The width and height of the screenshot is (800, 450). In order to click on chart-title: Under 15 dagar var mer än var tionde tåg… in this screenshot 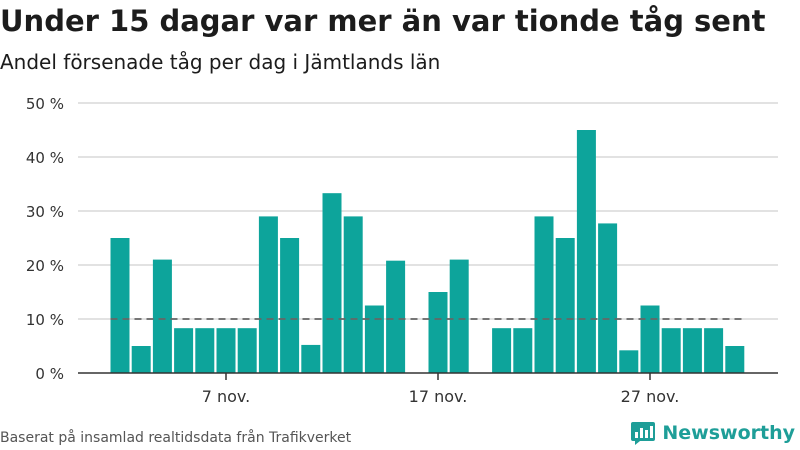, I will do `click(383, 21)`.